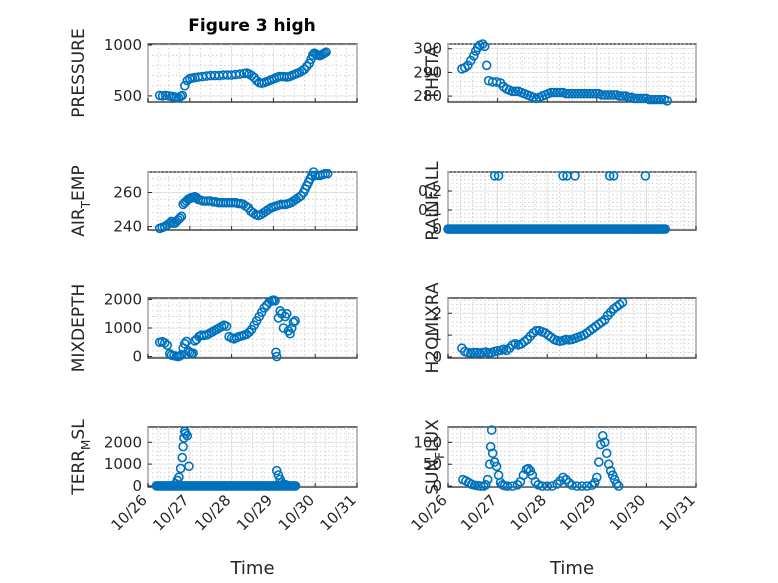 The width and height of the screenshot is (778, 583). What do you see at coordinates (79, 473) in the screenshot?
I see `y-axis-label-main: TERR` at bounding box center [79, 473].